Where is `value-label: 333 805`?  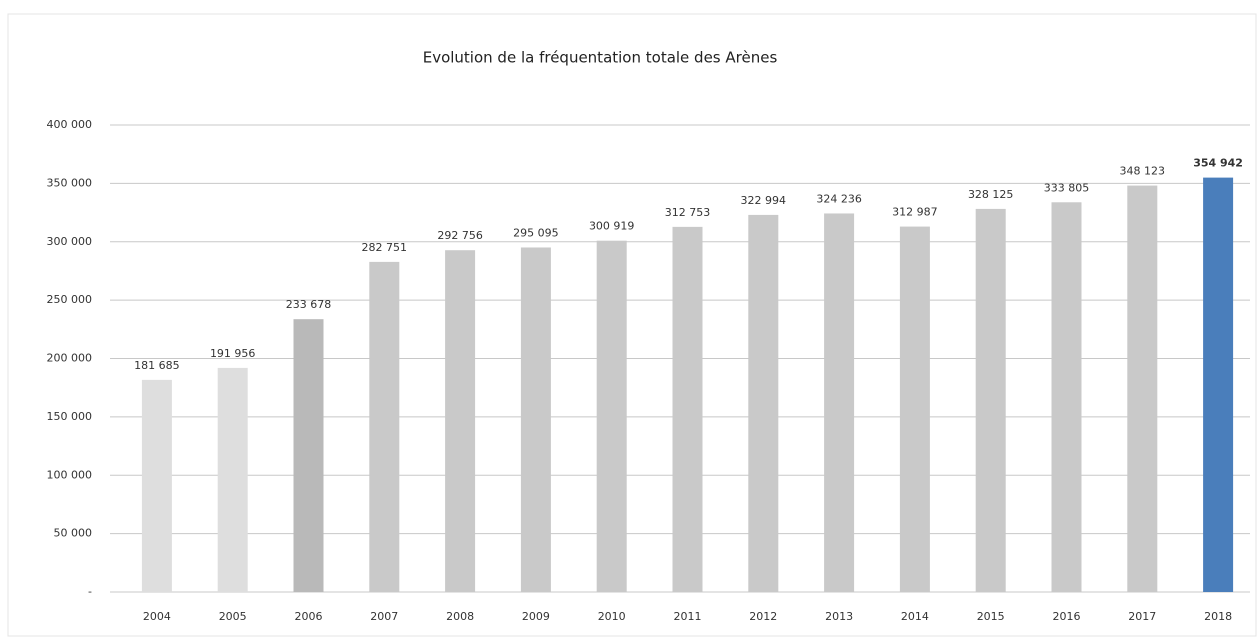
value-label: 333 805 is located at coordinates (1067, 187).